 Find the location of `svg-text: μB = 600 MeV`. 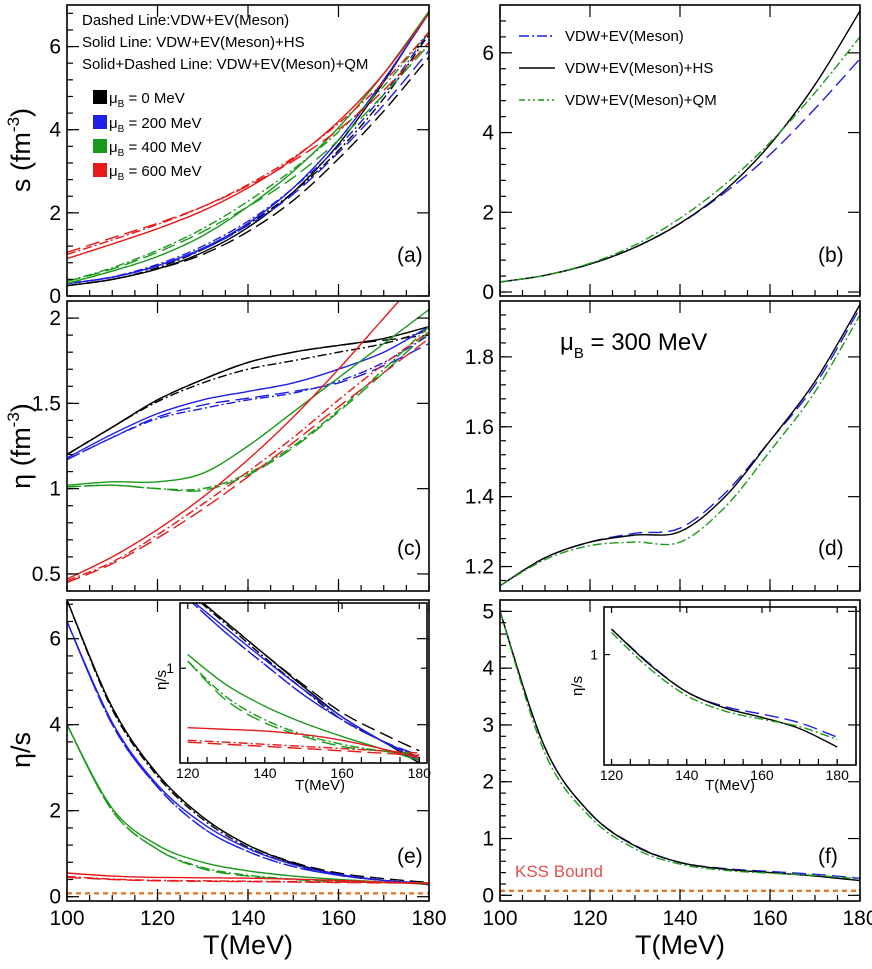

svg-text: μB = 600 MeV is located at coordinates (155, 173).